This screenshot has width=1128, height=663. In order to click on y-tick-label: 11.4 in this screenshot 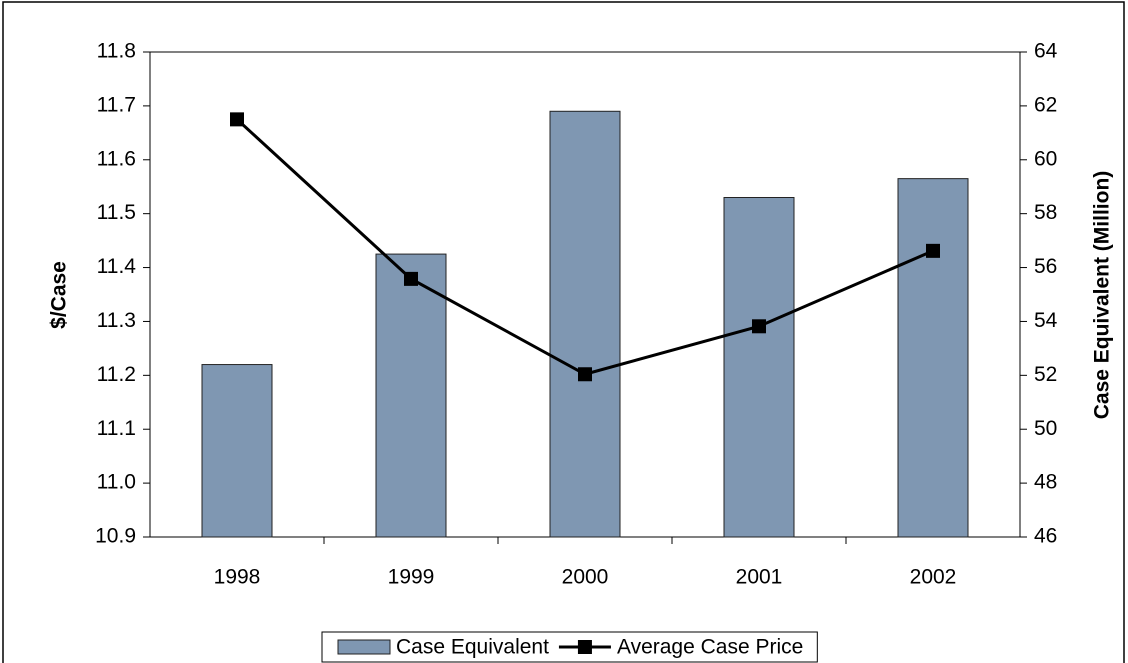, I will do `click(117, 266)`.